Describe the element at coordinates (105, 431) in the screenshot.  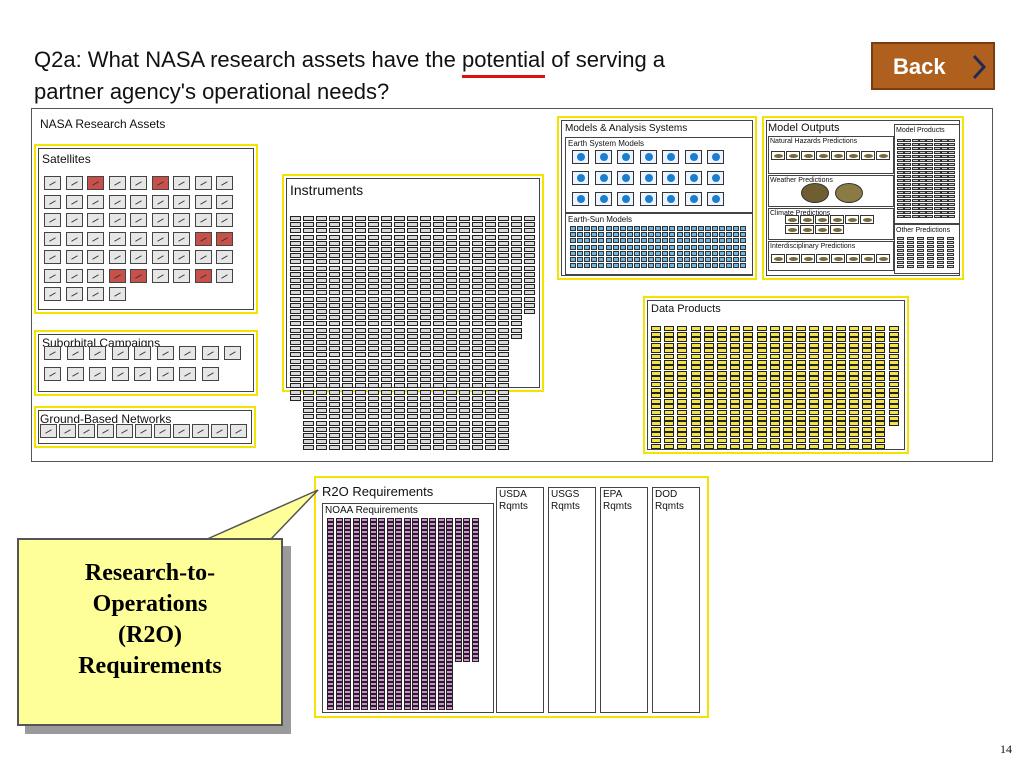
I see `ground-network-thumbnail` at that location.